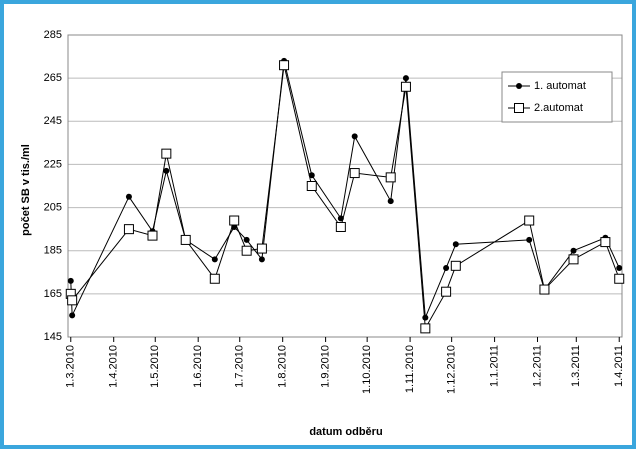 Image resolution: width=636 pixels, height=449 pixels. Describe the element at coordinates (494, 366) in the screenshot. I see `x-tick-label: 1.1.2011` at that location.